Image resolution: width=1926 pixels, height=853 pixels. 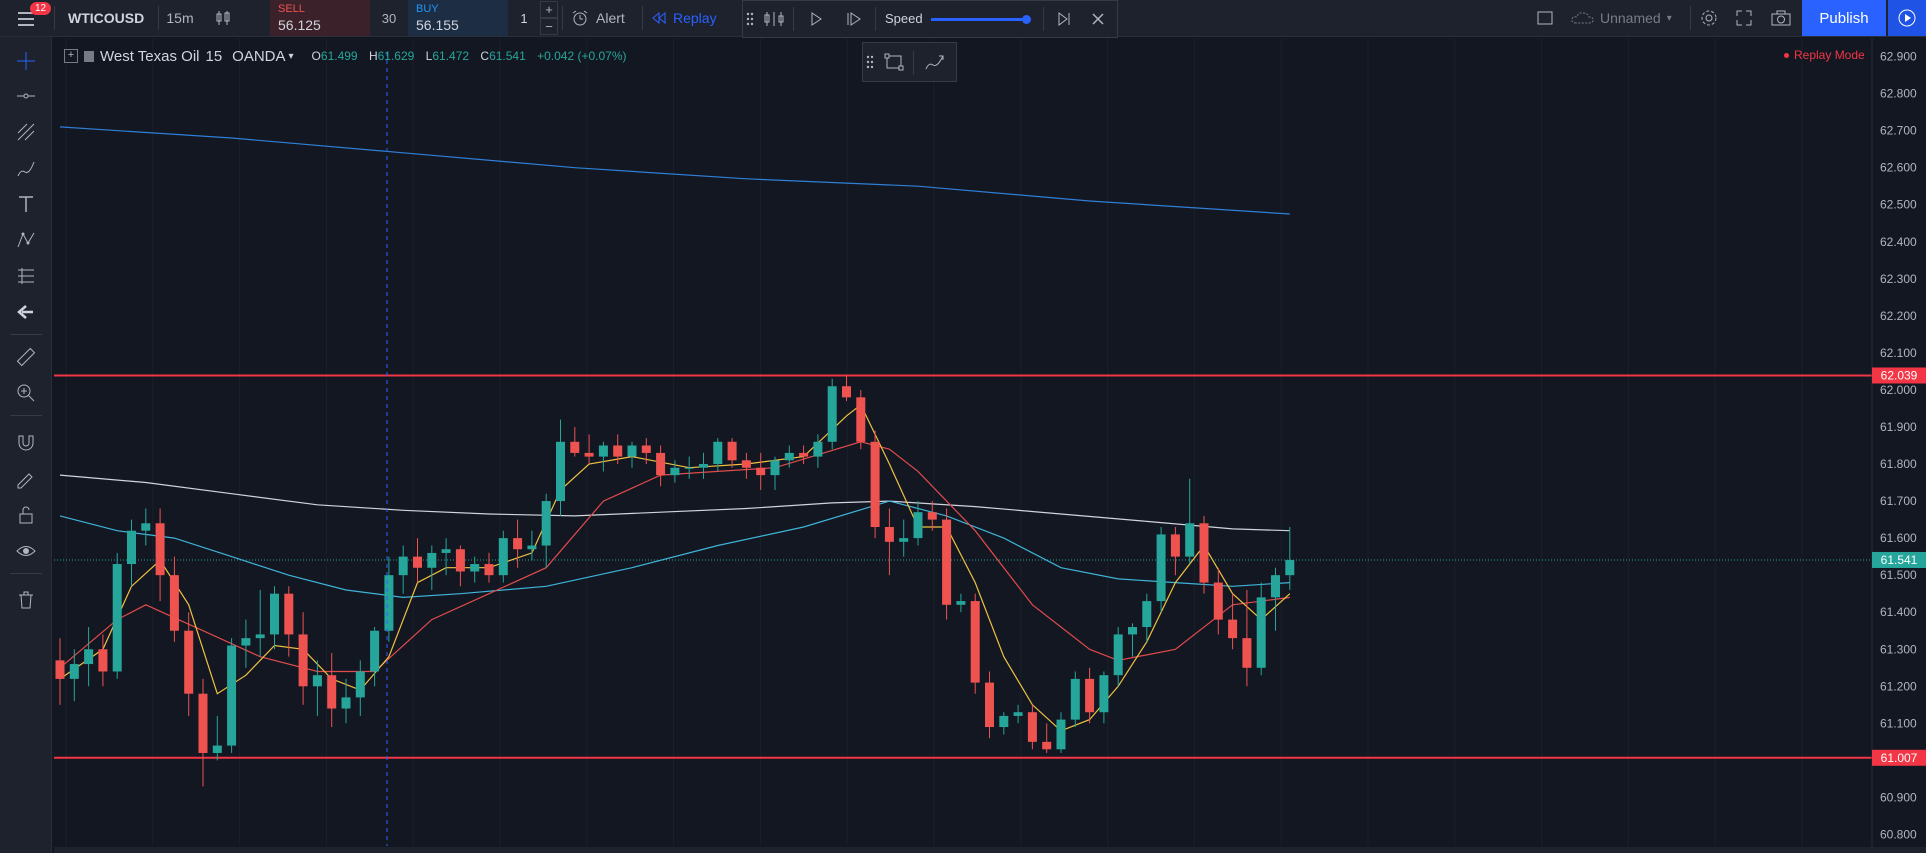 What do you see at coordinates (1064, 19) in the screenshot?
I see `jump-to-realtime-button` at bounding box center [1064, 19].